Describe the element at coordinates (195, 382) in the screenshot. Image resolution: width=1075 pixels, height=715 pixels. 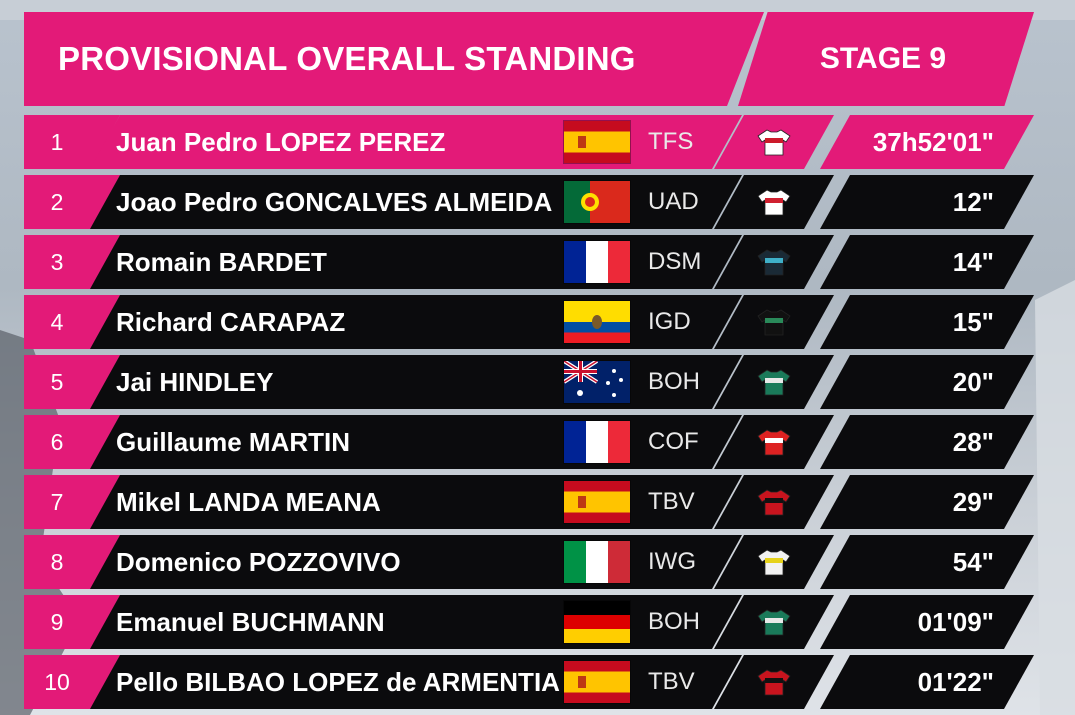
I see `rider-name: Jai HINDLEY` at that location.